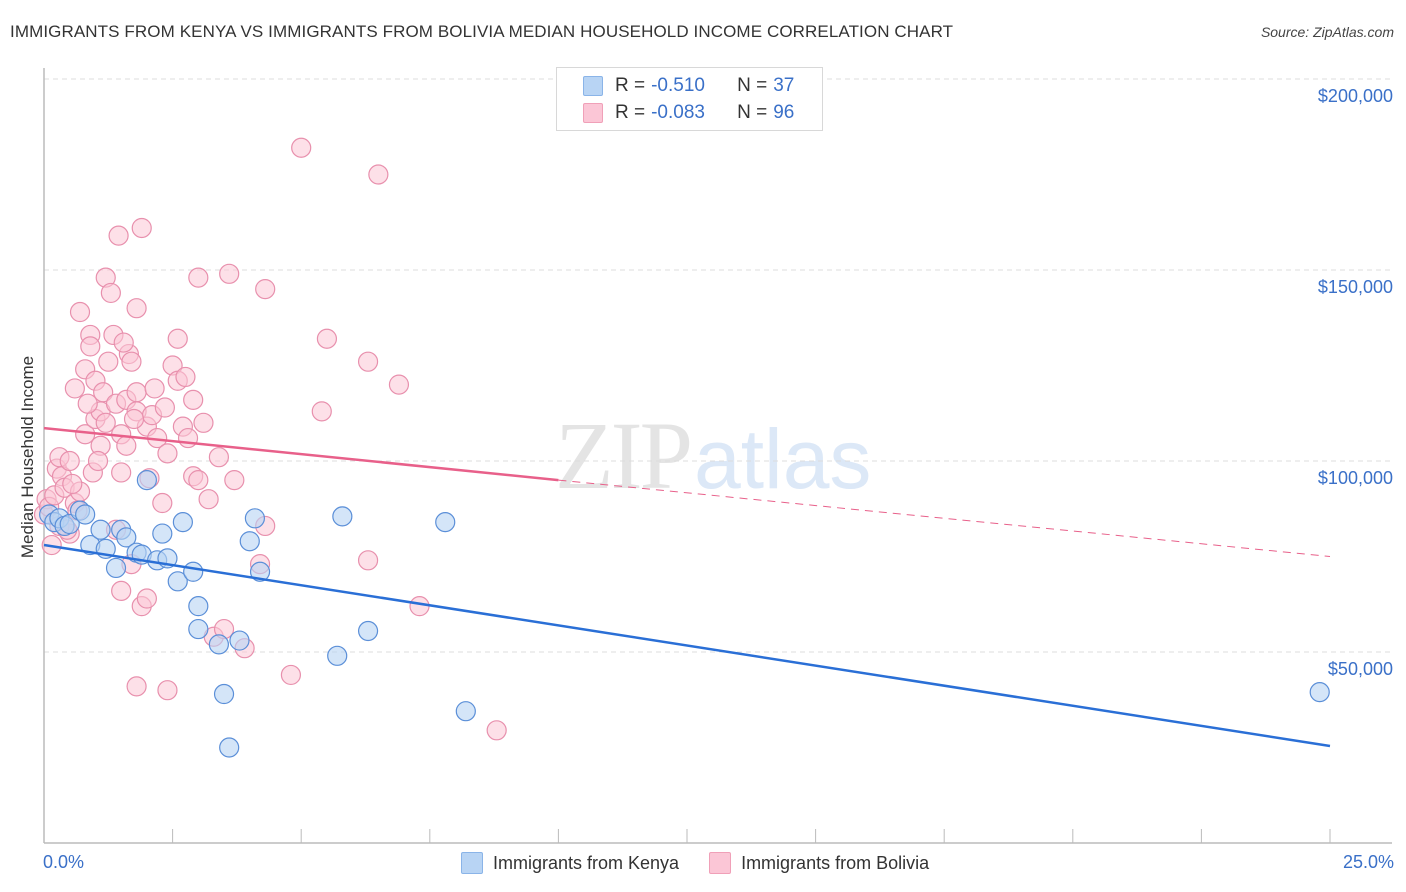  I want to click on bolivia-trend-extension, so click(944, 518).